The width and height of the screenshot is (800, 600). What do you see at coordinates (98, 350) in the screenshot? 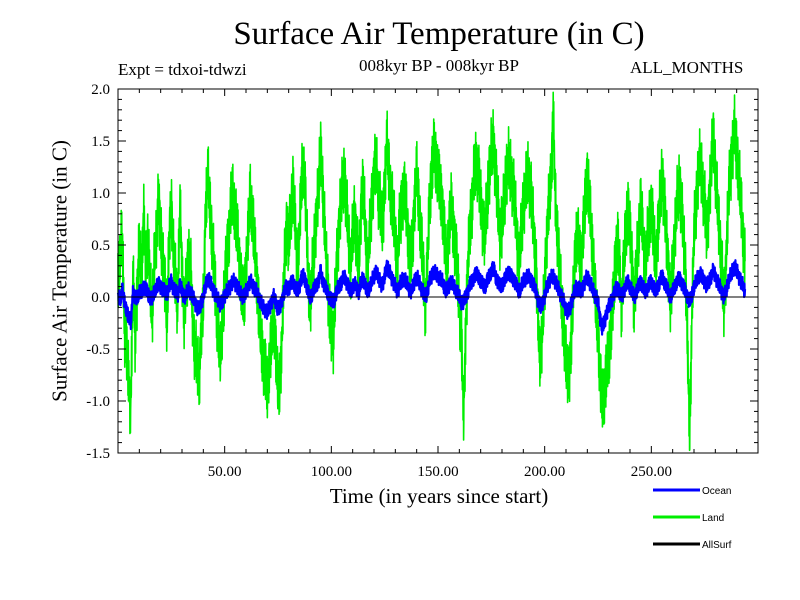
I see `y-tick-label: -0.5` at bounding box center [98, 350].